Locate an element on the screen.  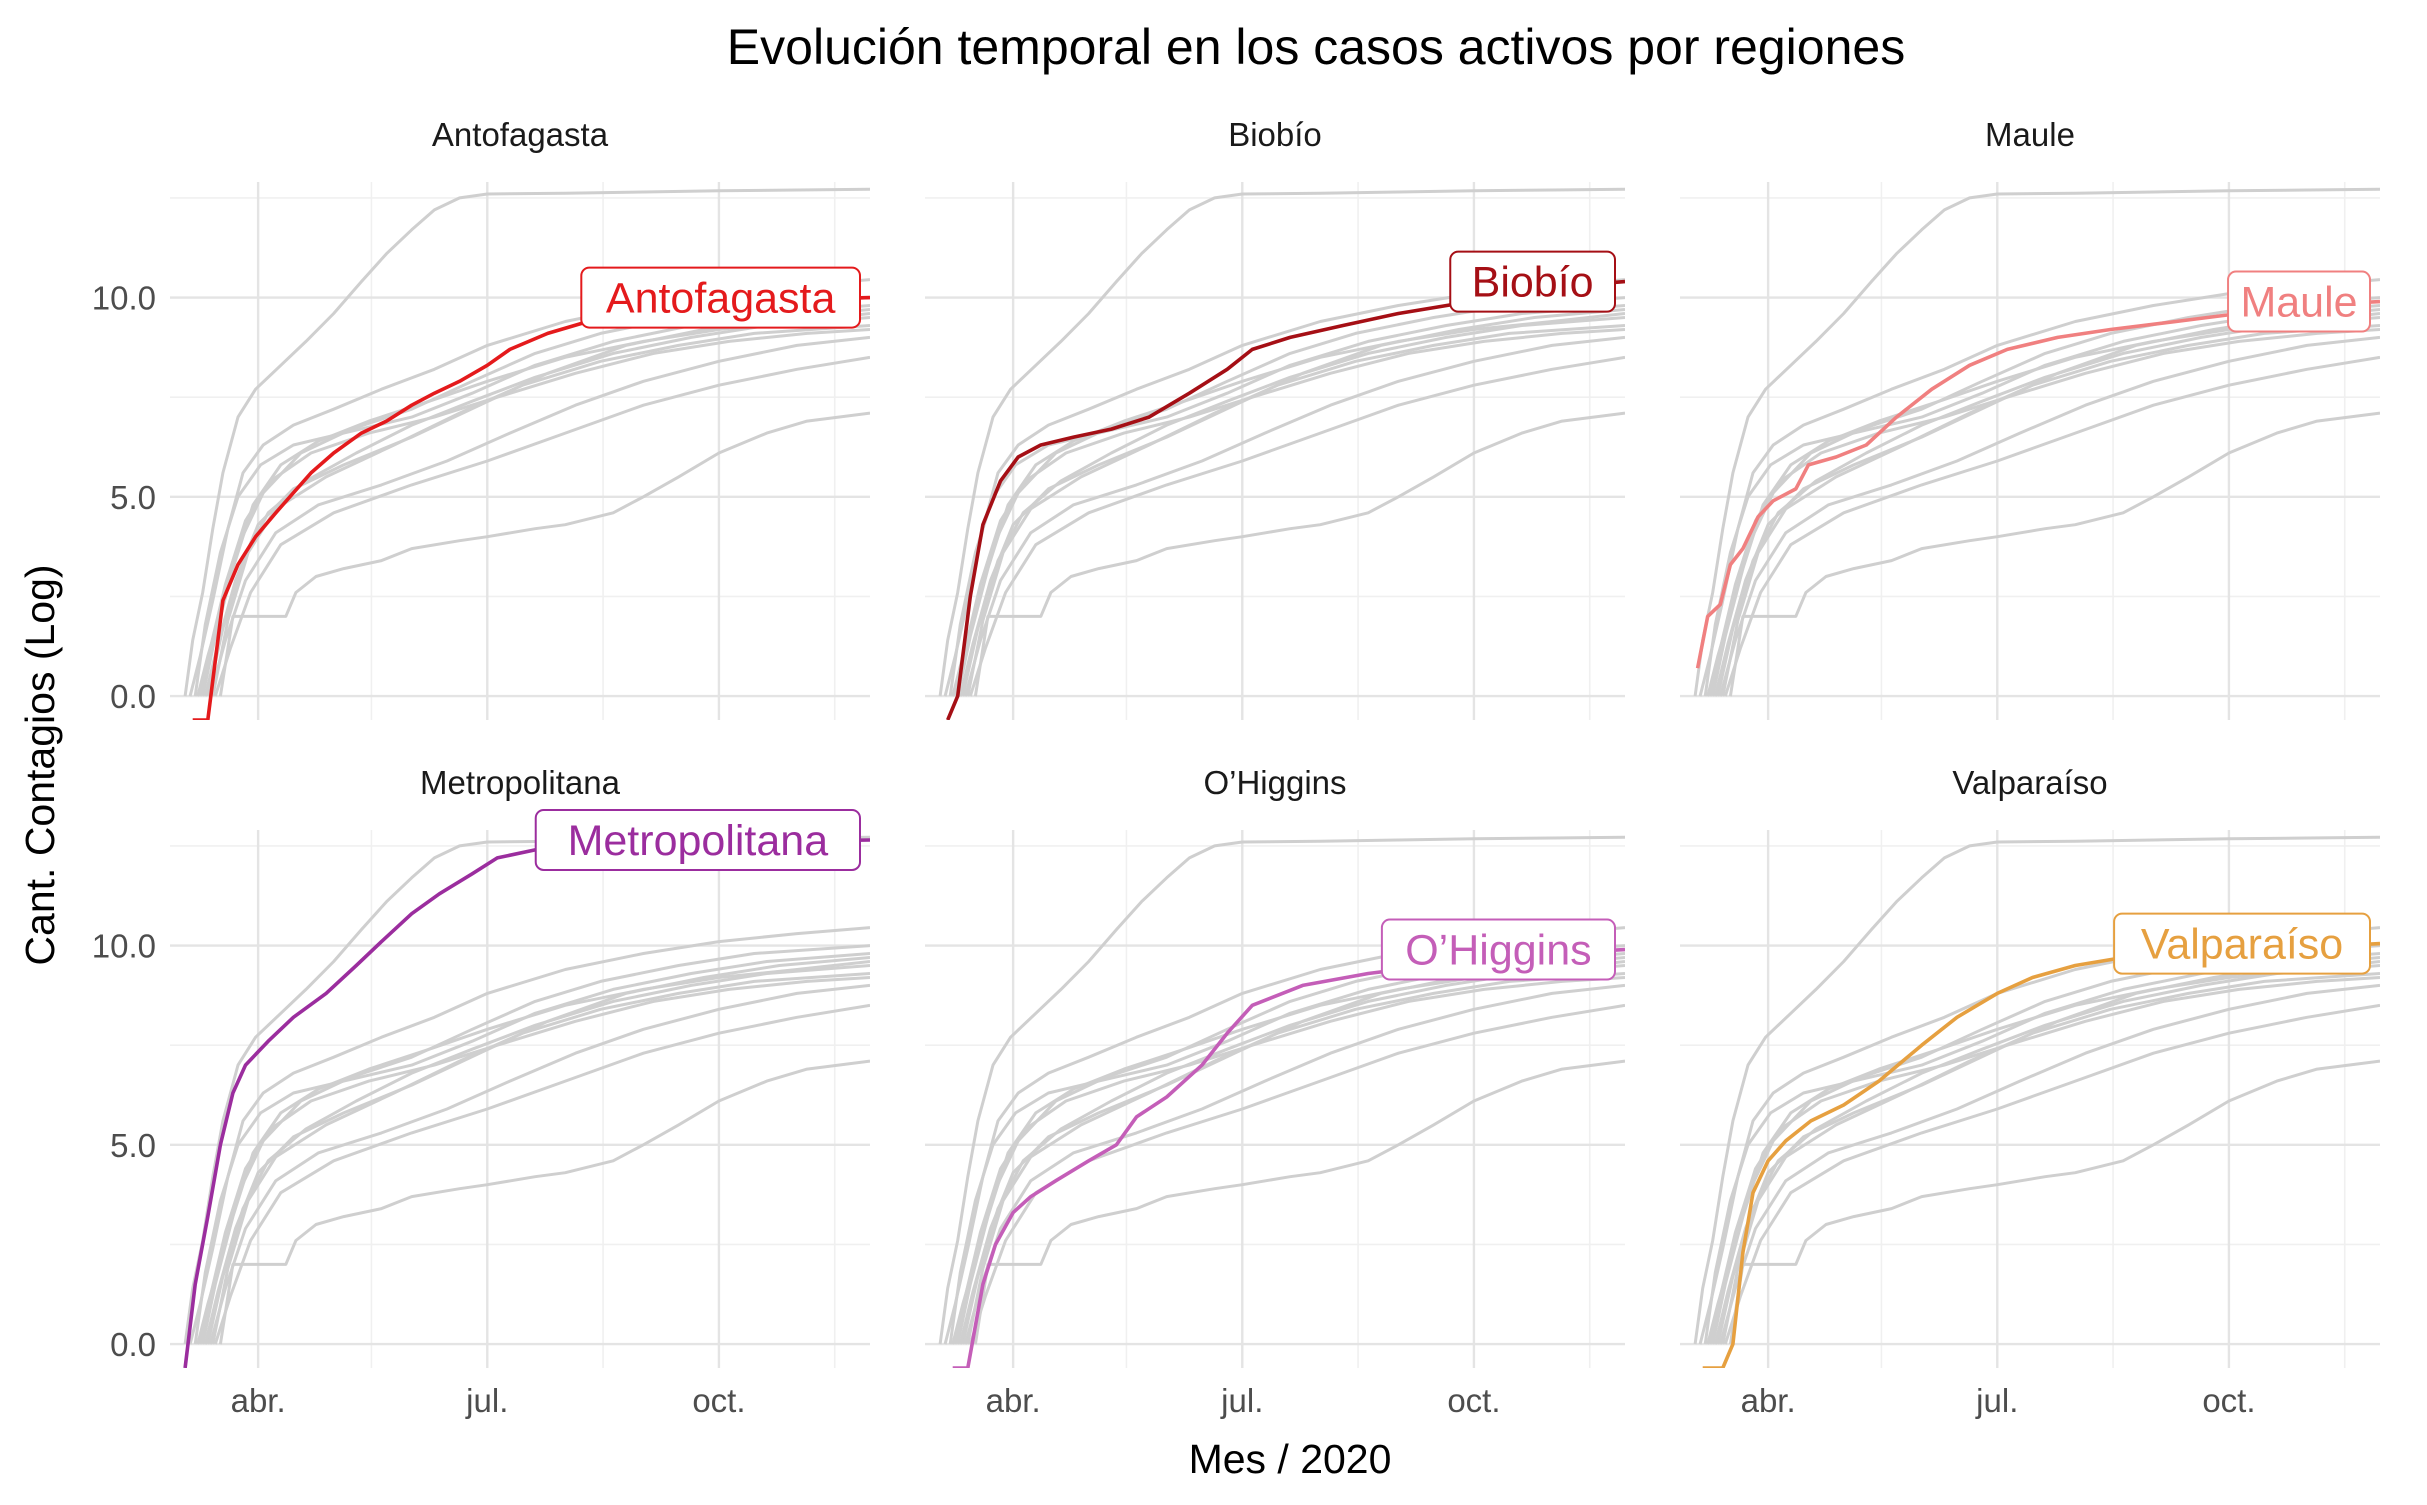
series-label-text: Maule is located at coordinates (2298, 303).